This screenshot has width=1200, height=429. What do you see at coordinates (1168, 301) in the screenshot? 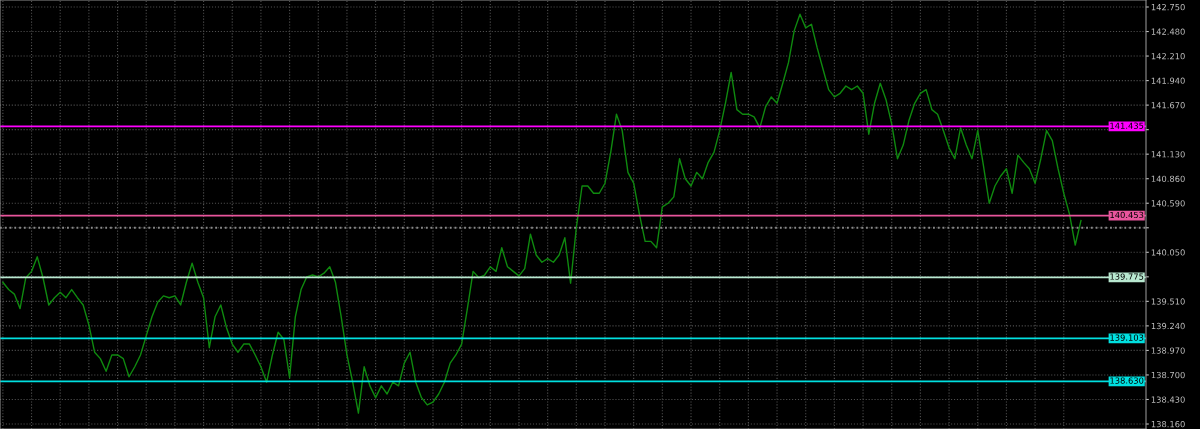
I see `y-tick-label: 139.510` at bounding box center [1168, 301].